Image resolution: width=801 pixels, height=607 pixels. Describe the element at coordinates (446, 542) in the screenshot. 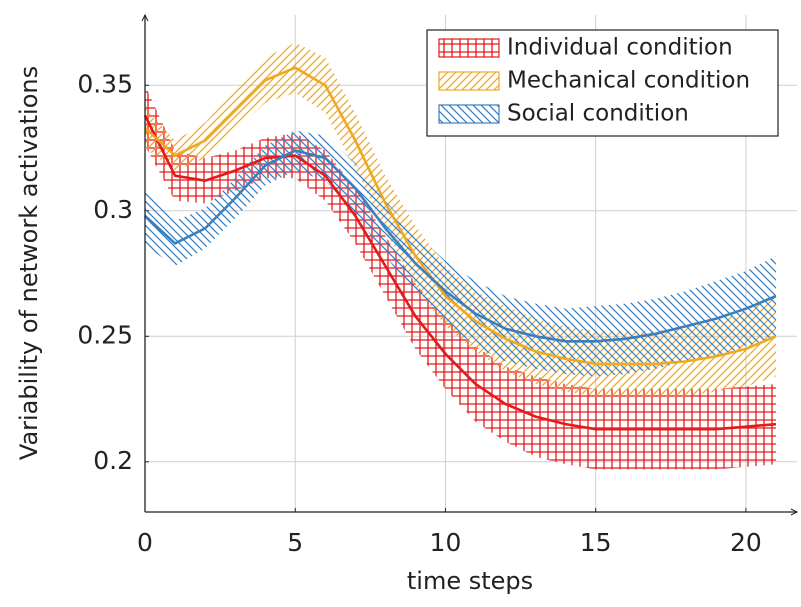

I see `x-tick-label: 10` at that location.